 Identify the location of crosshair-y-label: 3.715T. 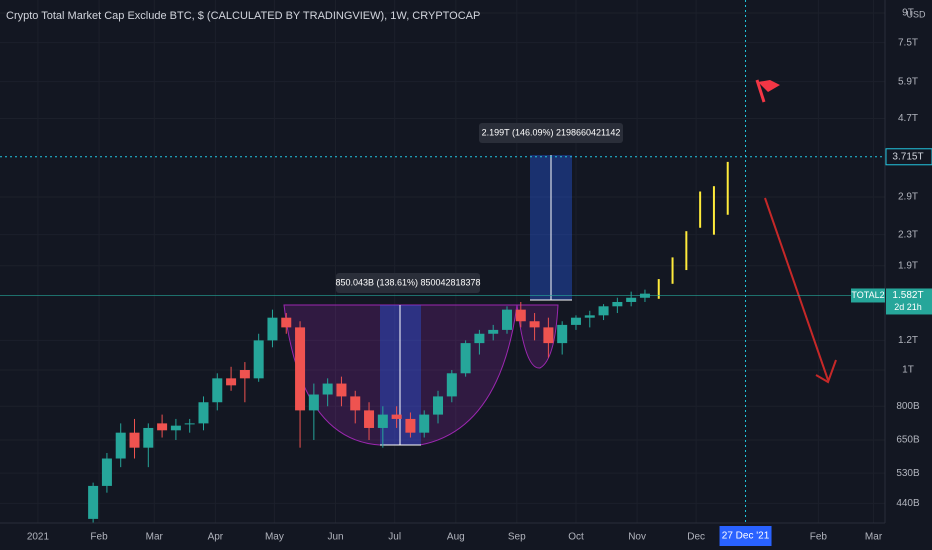
(907, 156).